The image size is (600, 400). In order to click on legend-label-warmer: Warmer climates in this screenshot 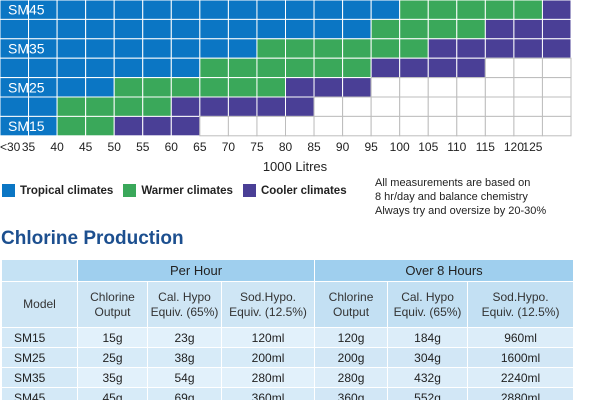, I will do `click(187, 190)`.